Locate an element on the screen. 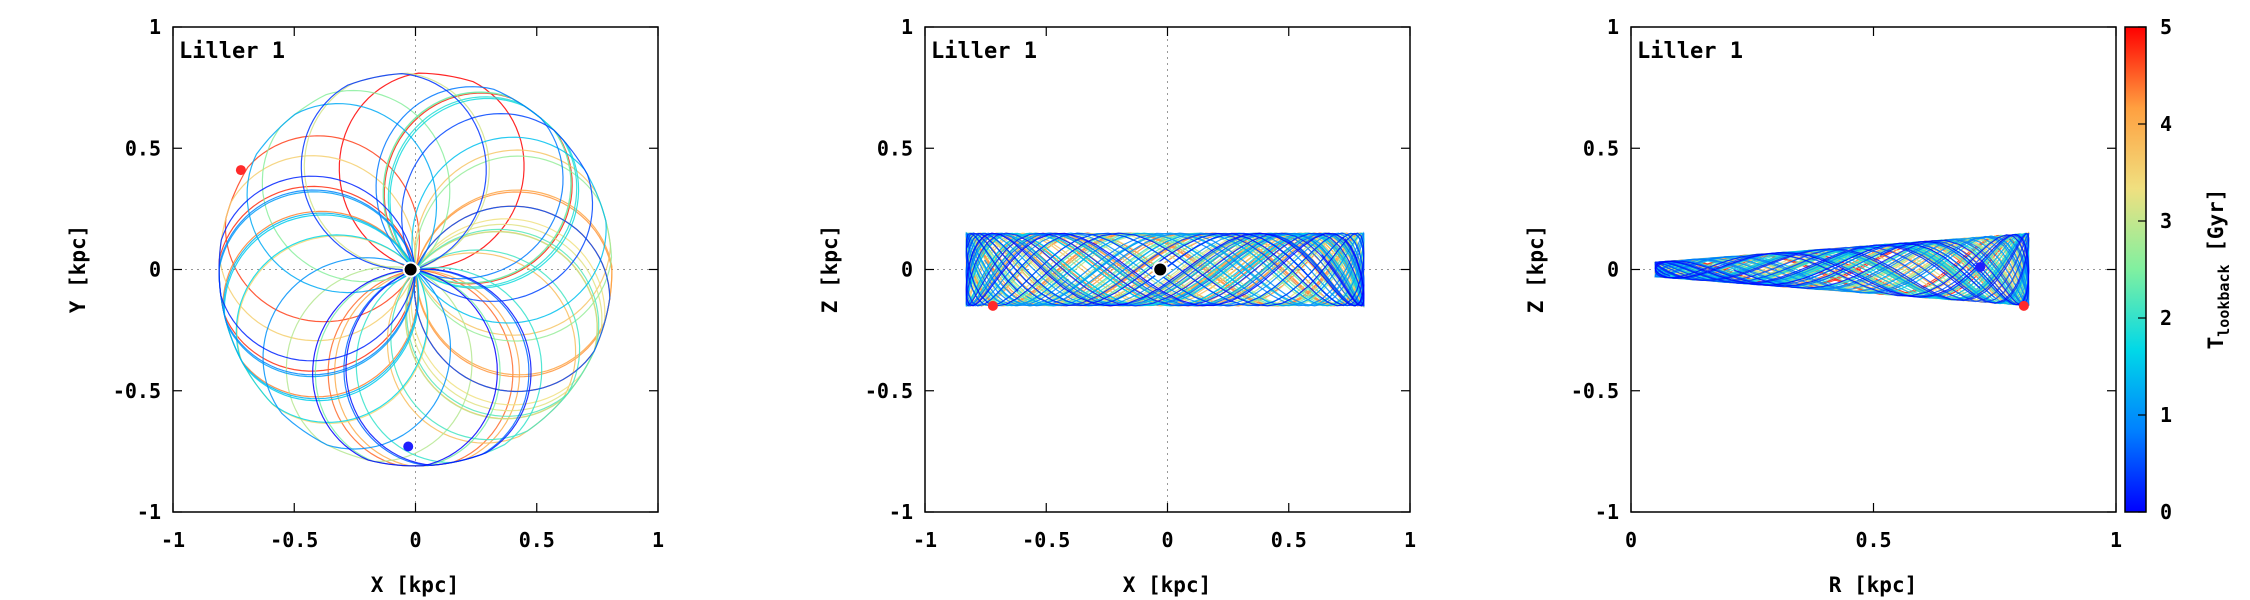  colorbar-tick-label: 2 is located at coordinates (2166, 318).